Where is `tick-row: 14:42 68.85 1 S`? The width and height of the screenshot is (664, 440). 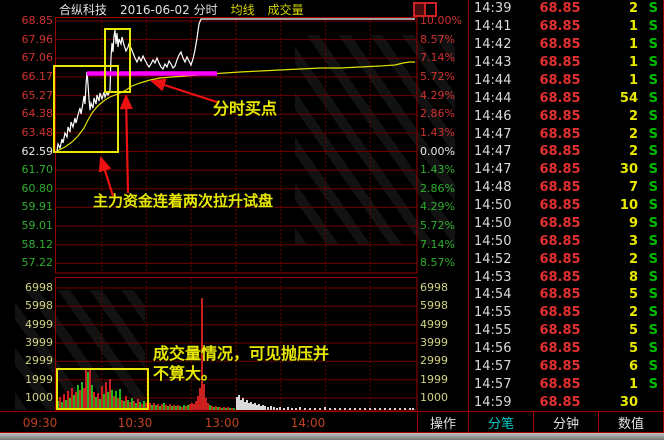
tick-row: 14:42 68.85 1 S is located at coordinates (566, 45).